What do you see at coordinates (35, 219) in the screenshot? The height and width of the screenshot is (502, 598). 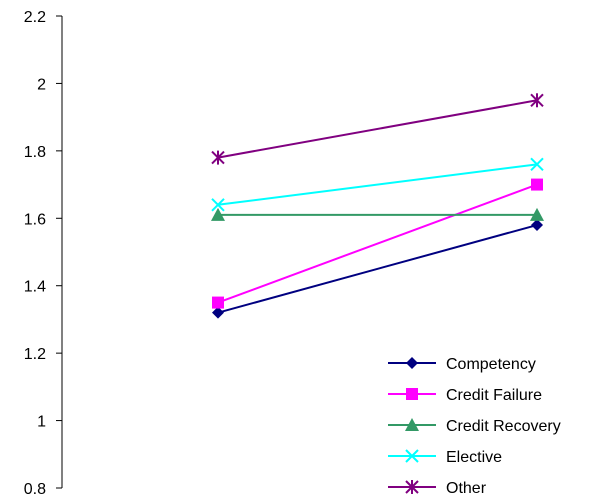 I see `y-tick-label: 1.6` at bounding box center [35, 219].